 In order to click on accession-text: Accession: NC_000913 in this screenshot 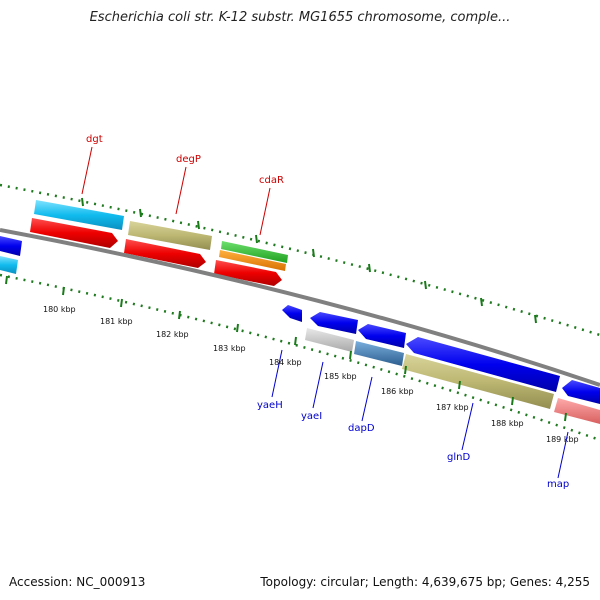, I will do `click(77, 582)`.